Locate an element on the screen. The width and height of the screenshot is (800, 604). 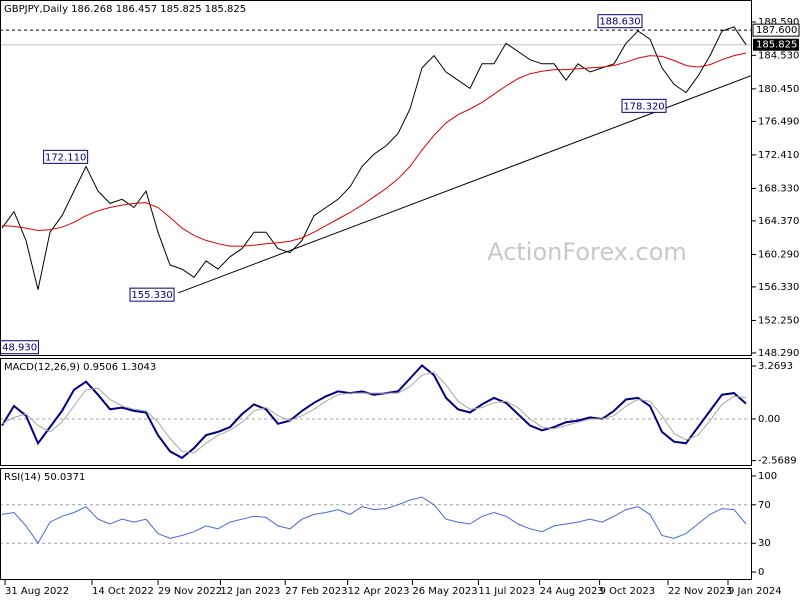
annotation-label: 188.630 is located at coordinates (619, 22).